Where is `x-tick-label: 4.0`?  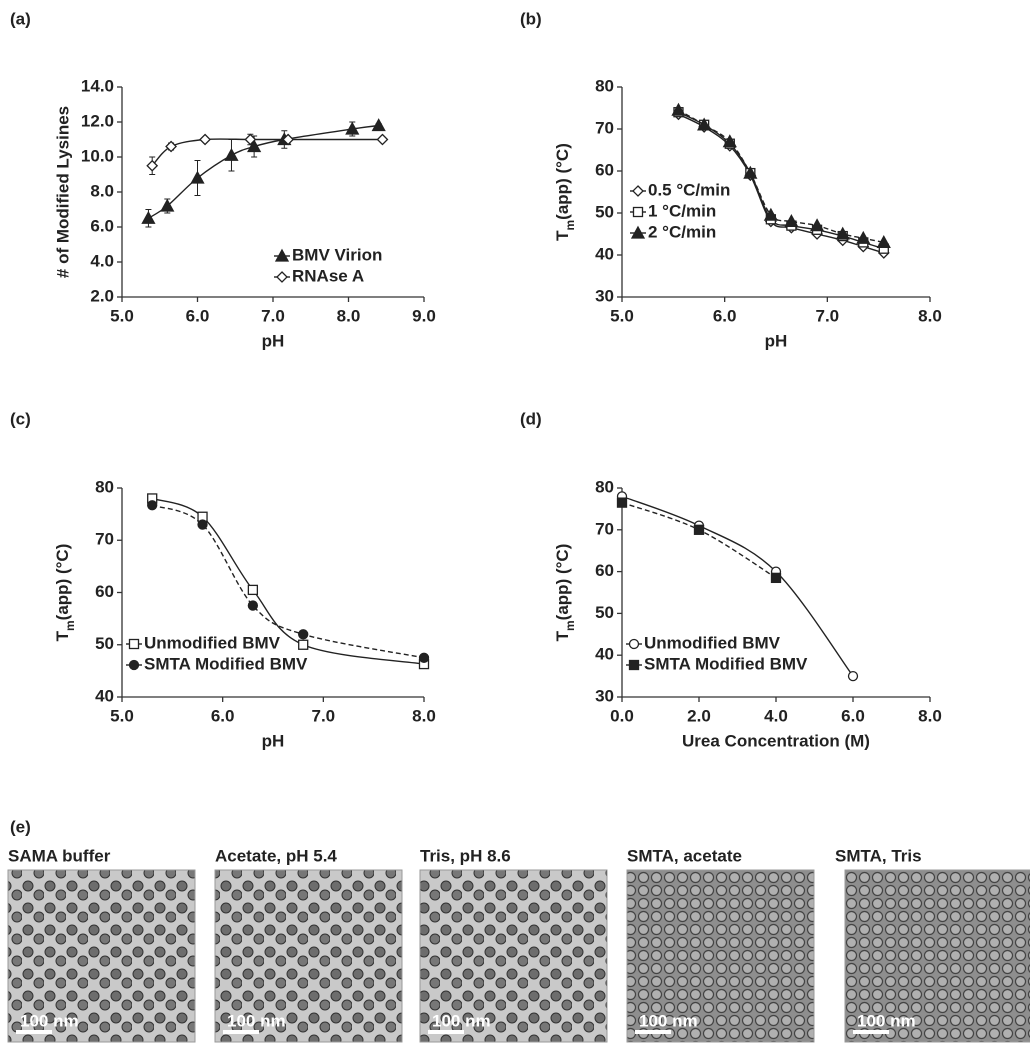
x-tick-label: 4.0 is located at coordinates (776, 715).